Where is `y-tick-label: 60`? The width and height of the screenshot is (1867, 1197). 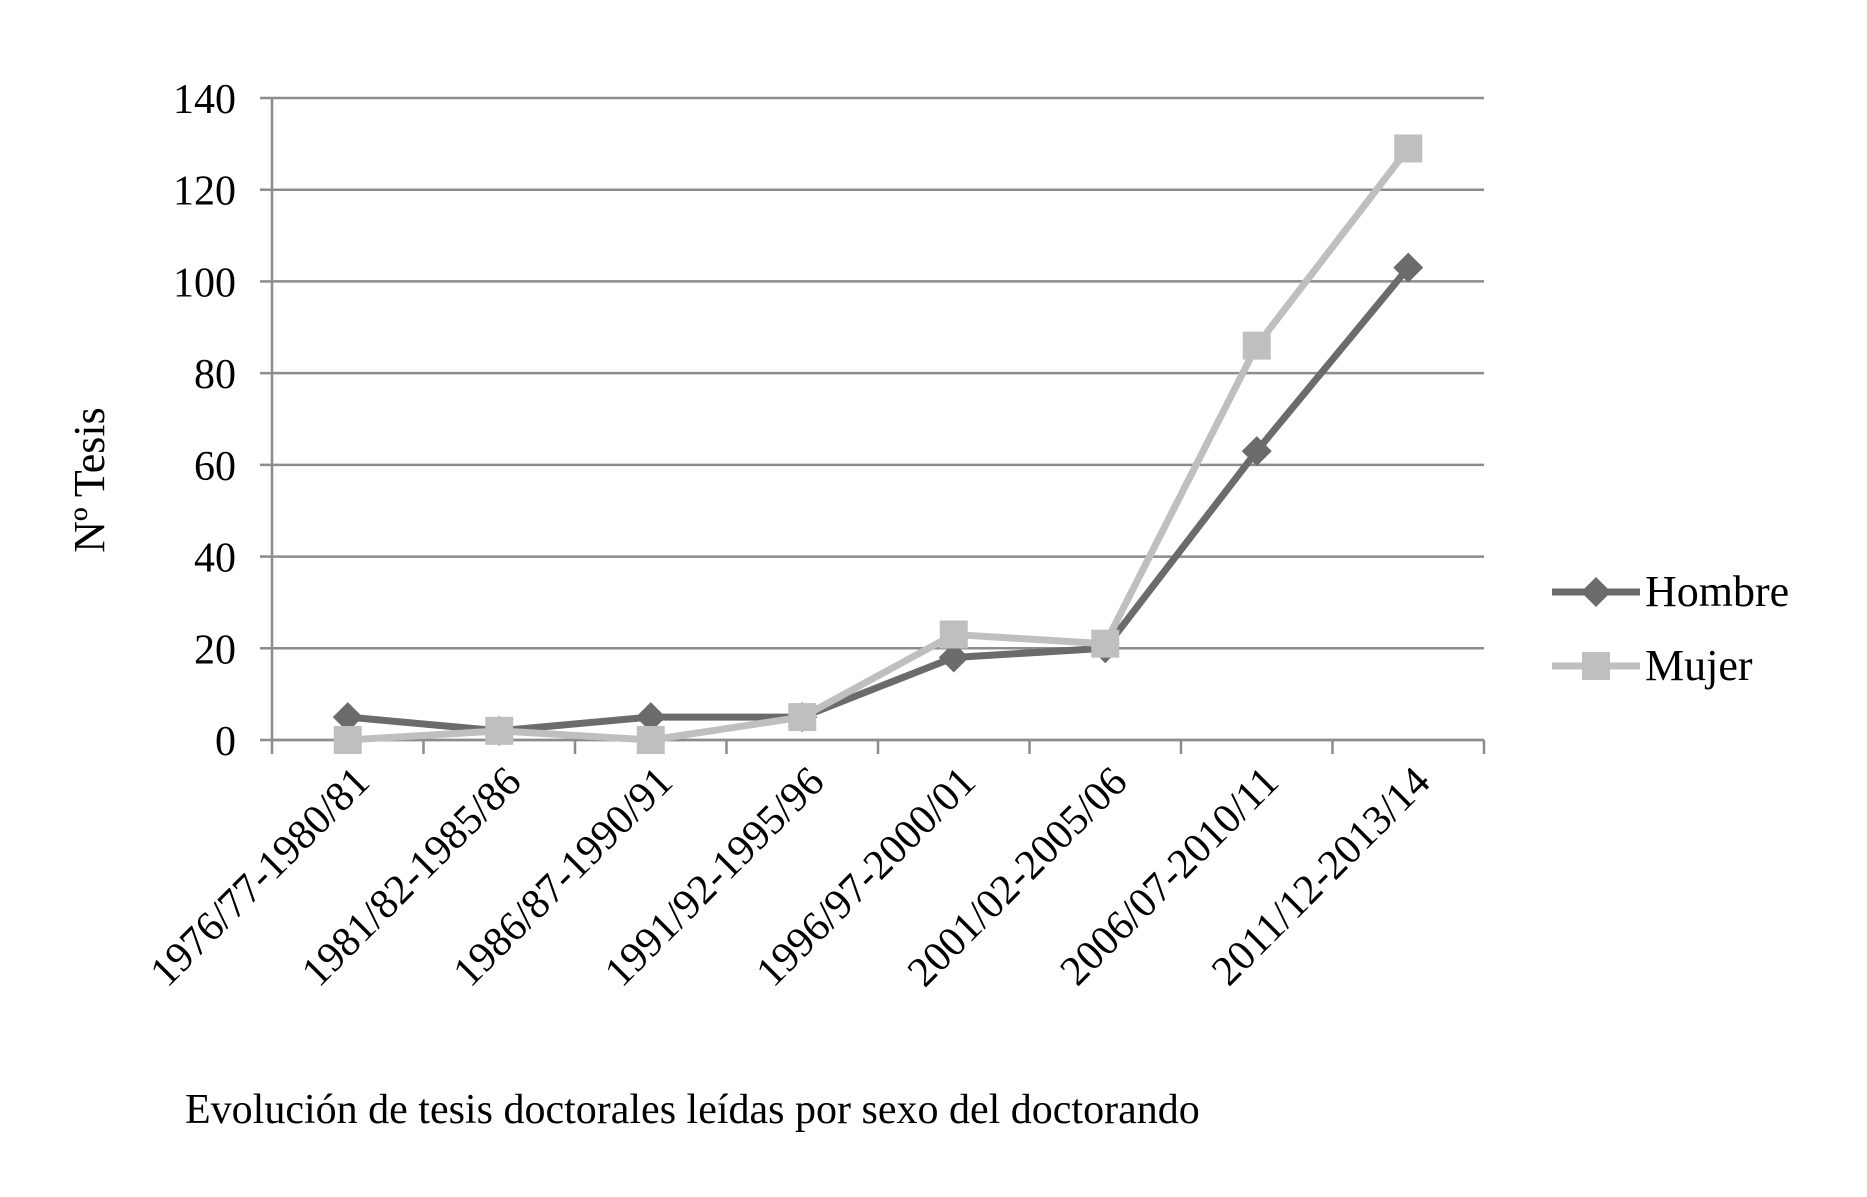 y-tick-label: 60 is located at coordinates (215, 467).